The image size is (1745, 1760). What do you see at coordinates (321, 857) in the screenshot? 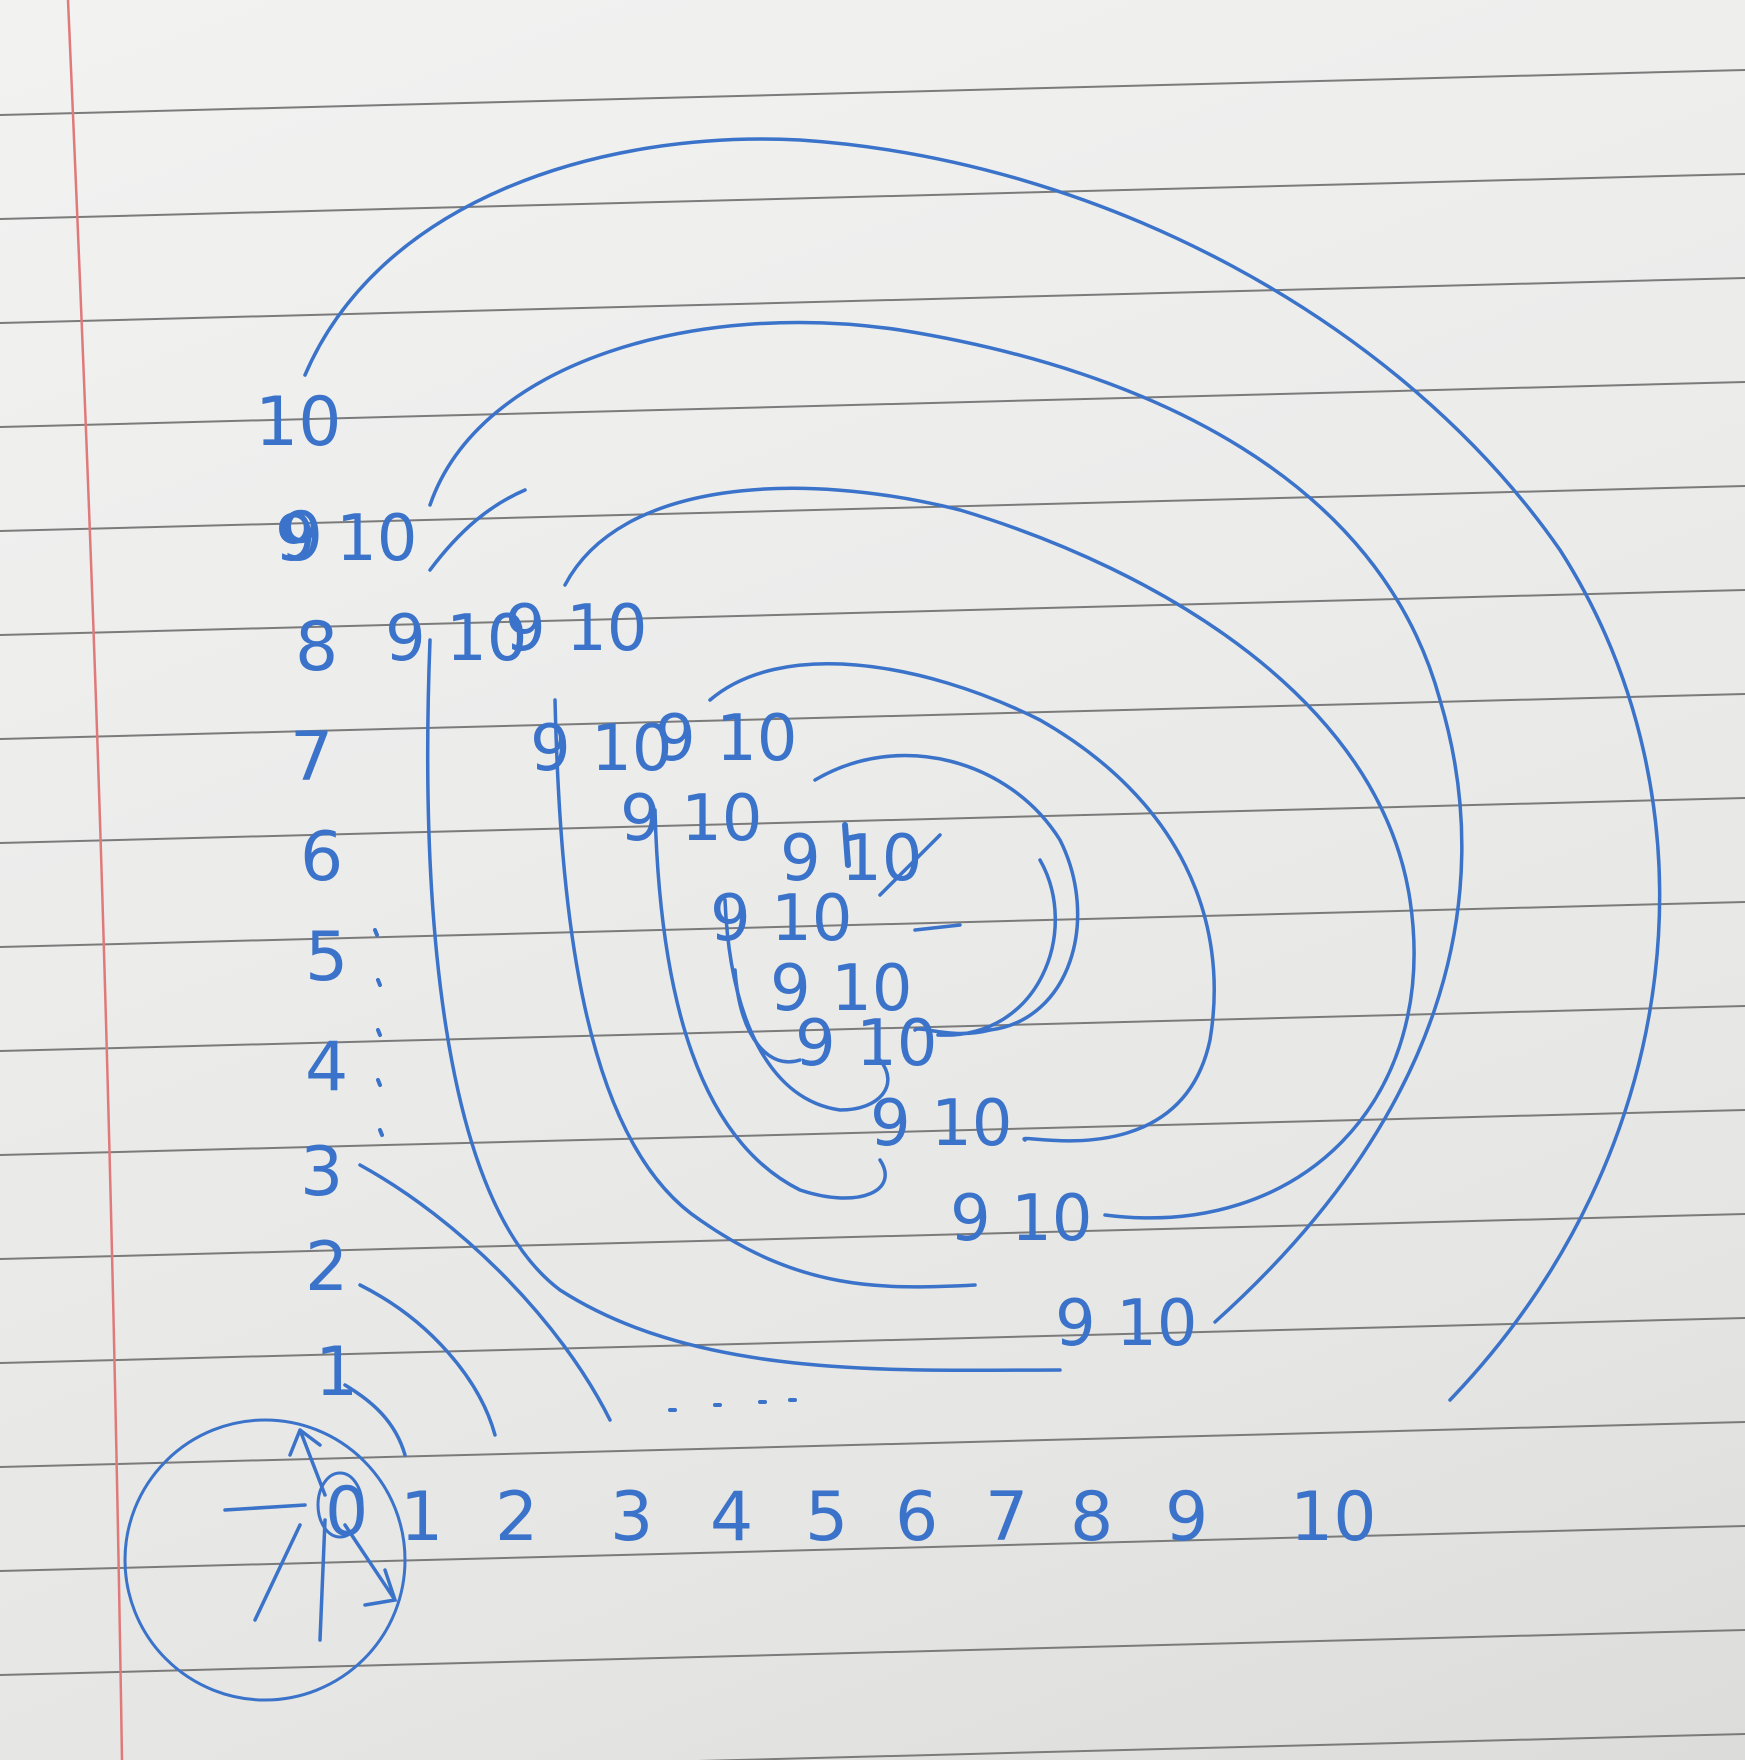
I see `y-axis-label: 6` at bounding box center [321, 857].